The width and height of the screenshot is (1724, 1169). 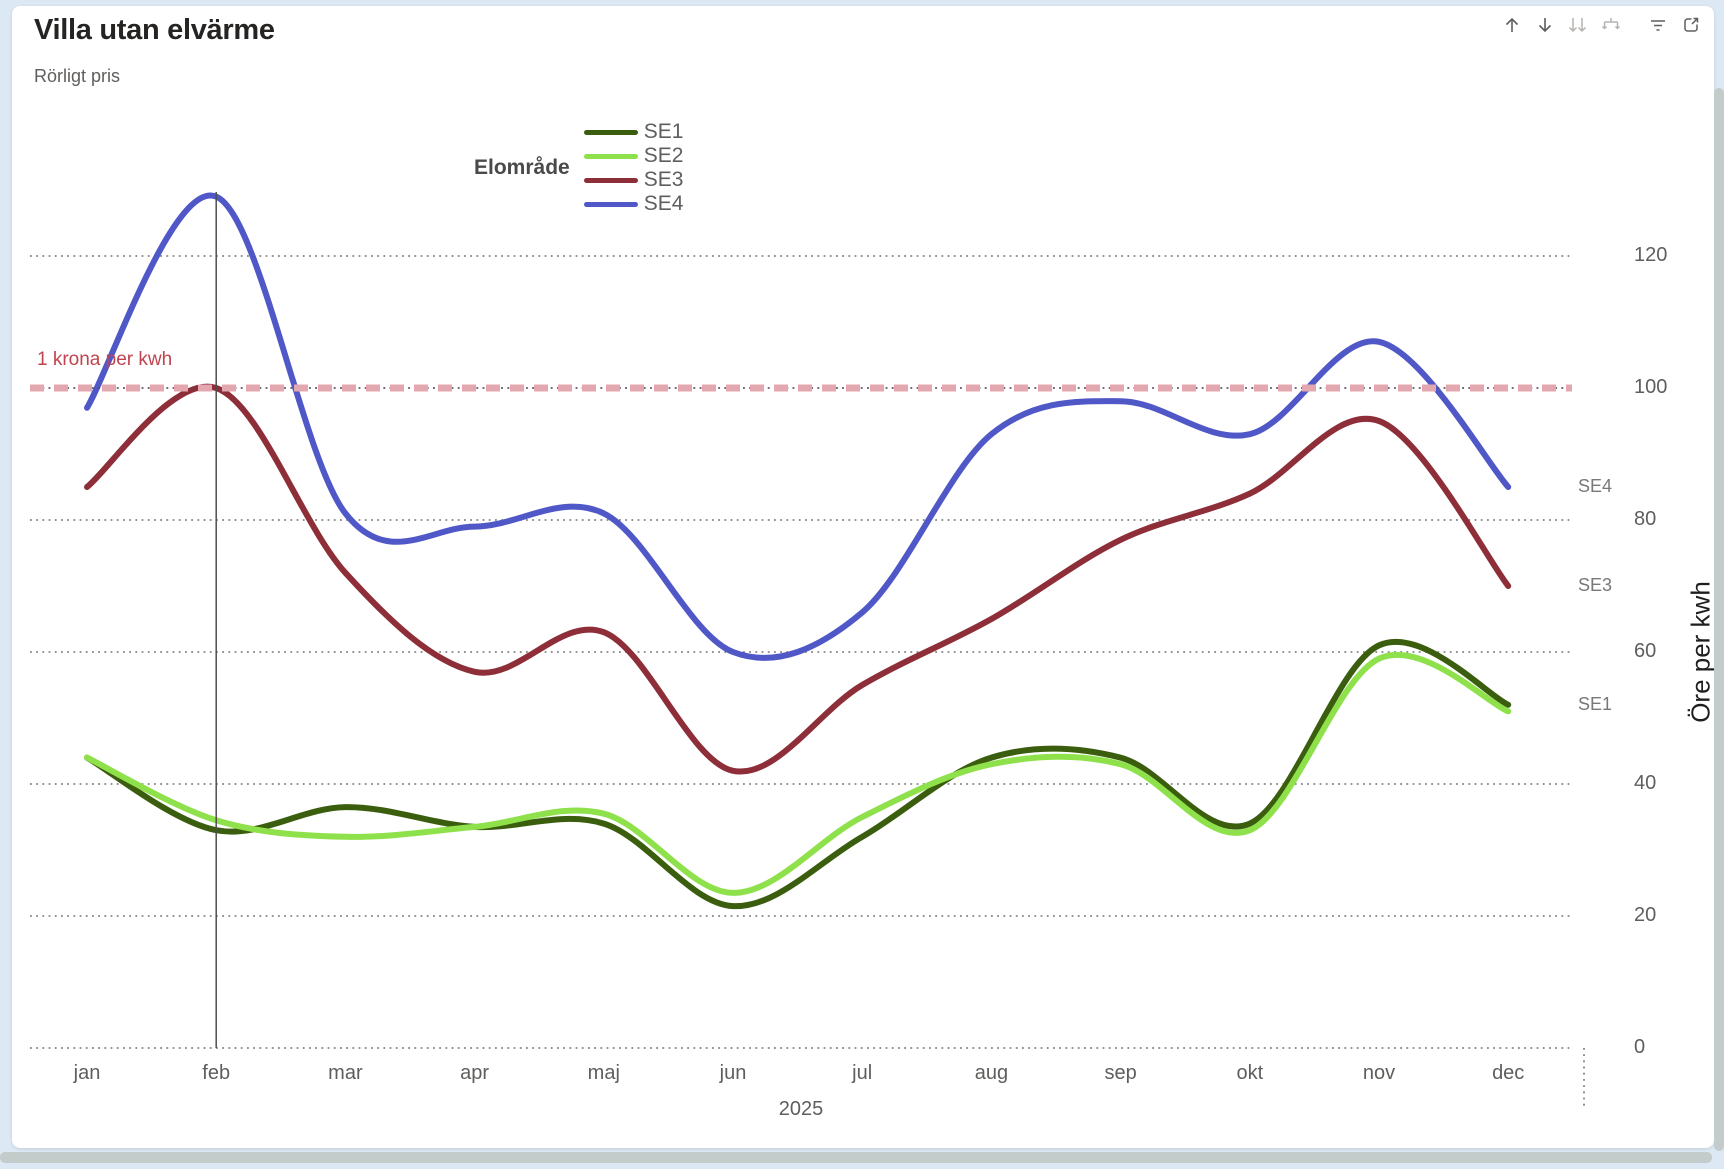 I want to click on x-axis-label-jun: jun, so click(x=733, y=1073).